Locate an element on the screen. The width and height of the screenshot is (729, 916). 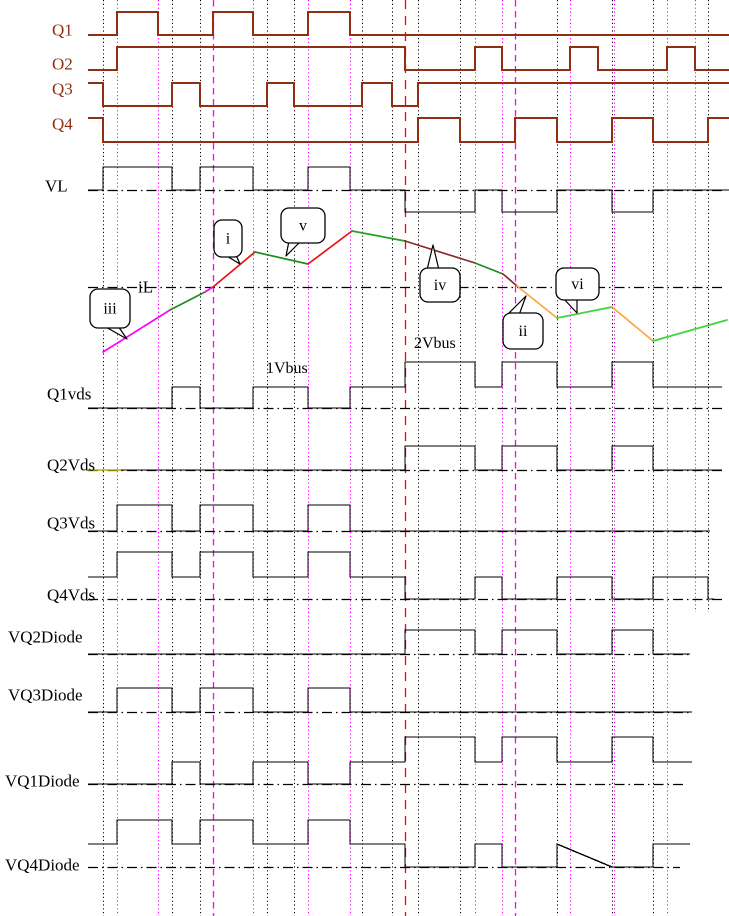
callout-bubble-i is located at coordinates (228, 238).